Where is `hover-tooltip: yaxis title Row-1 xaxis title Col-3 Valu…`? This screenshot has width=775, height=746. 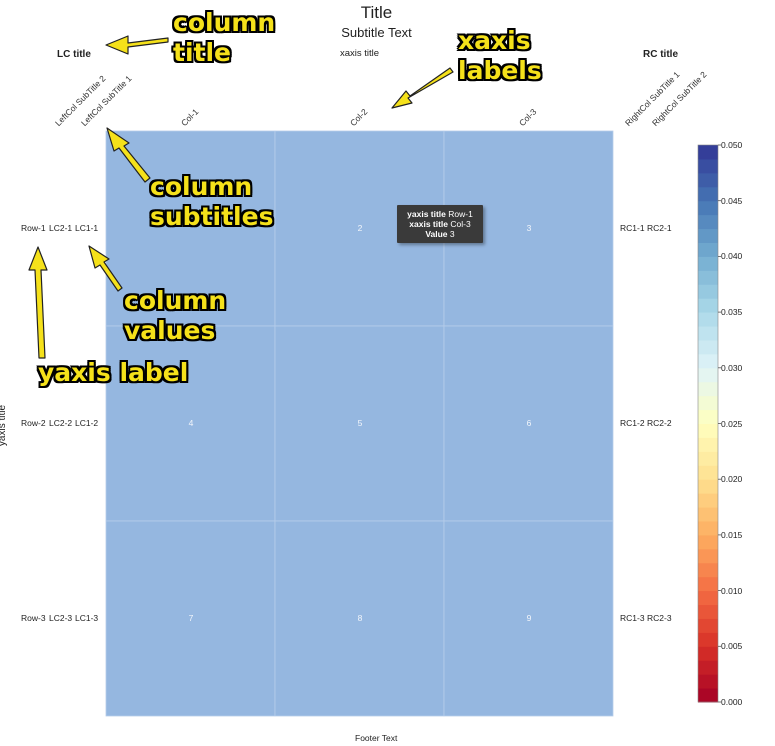
hover-tooltip: yaxis title Row-1 xaxis title Col-3 Valu… is located at coordinates (440, 224).